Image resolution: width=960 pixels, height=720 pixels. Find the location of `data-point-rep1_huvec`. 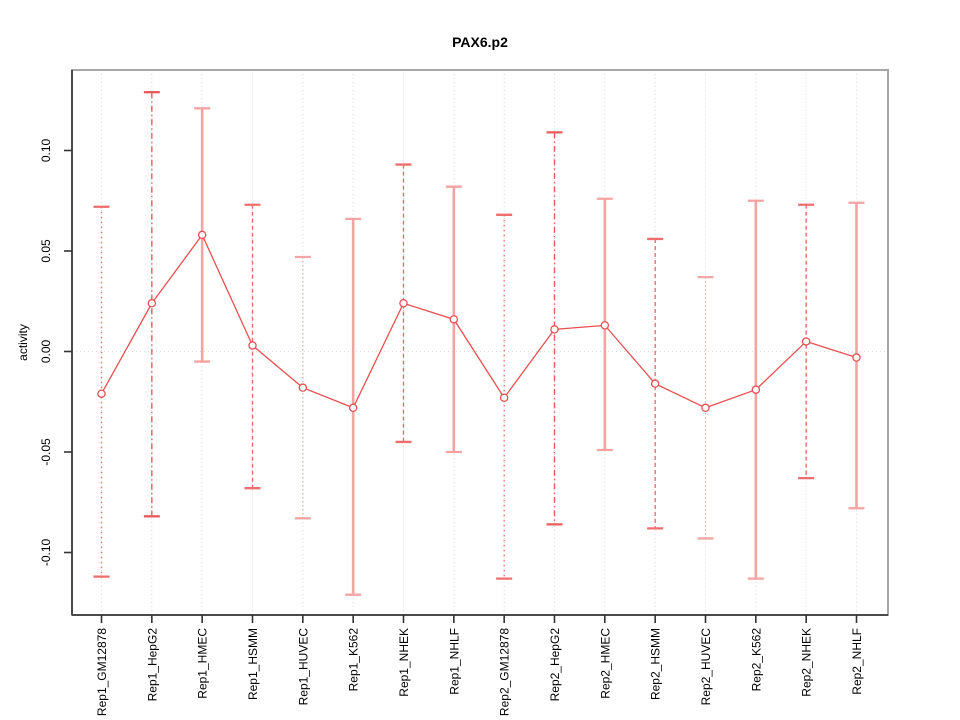

data-point-rep1_huvec is located at coordinates (303, 387).